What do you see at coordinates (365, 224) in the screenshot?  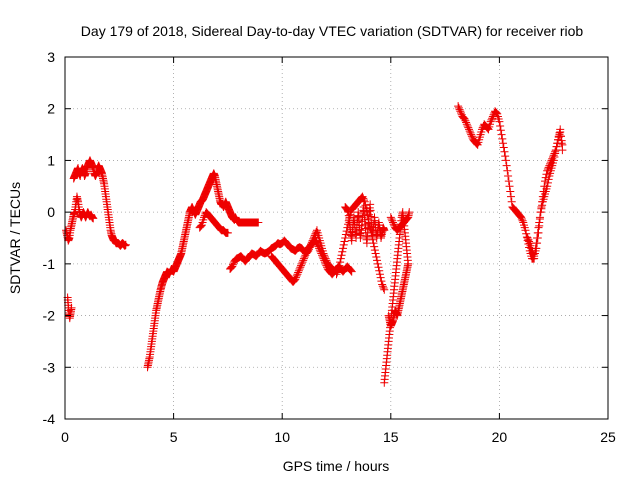 I see `series-riob-i` at bounding box center [365, 224].